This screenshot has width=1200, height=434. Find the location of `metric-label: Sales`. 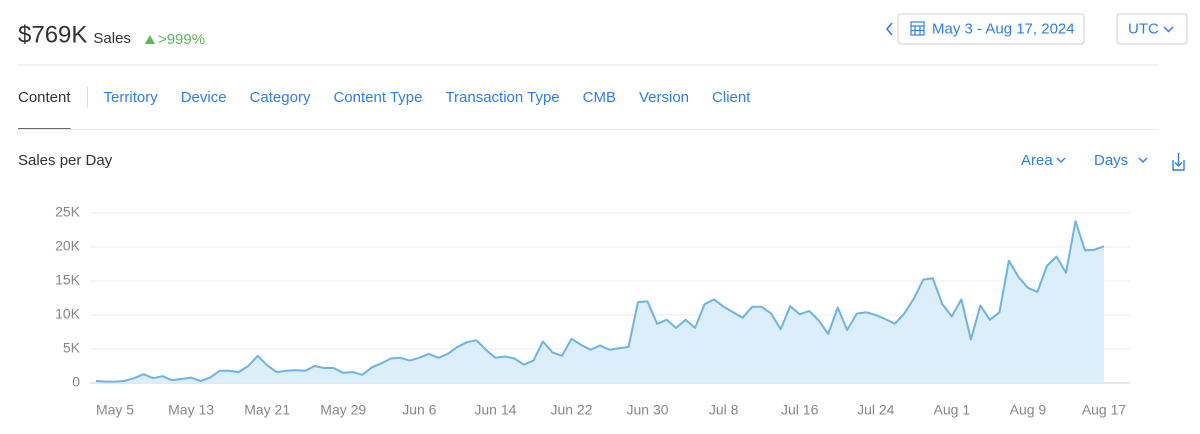

metric-label: Sales is located at coordinates (112, 38).